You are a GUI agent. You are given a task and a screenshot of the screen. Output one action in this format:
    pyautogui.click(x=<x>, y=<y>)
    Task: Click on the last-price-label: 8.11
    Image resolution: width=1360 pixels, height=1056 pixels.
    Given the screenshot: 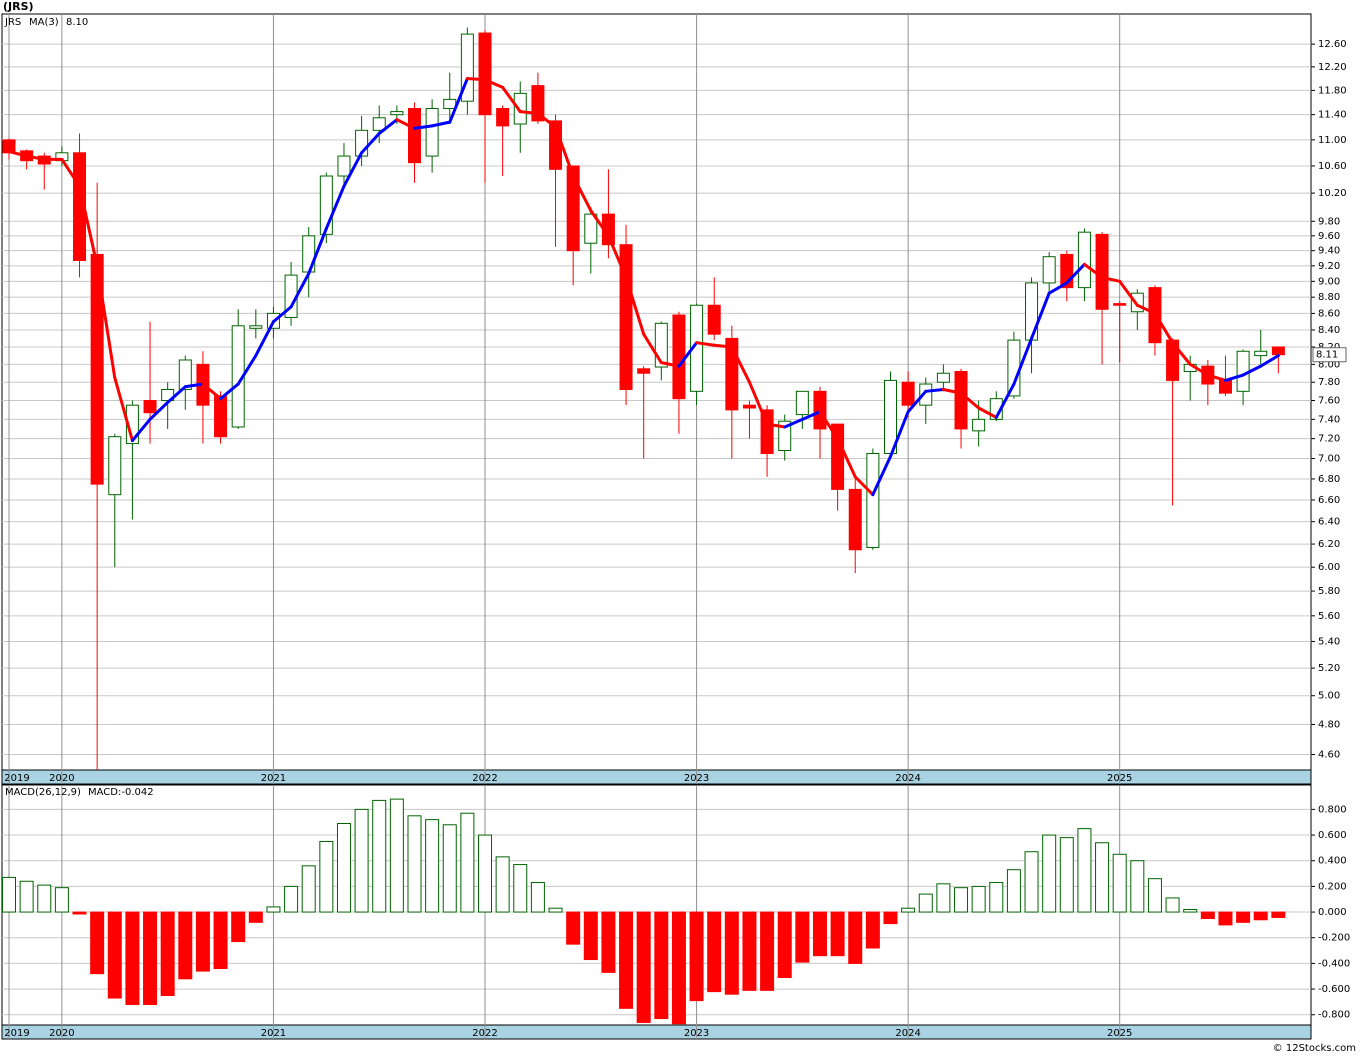 What is the action you would take?
    pyautogui.click(x=1327, y=355)
    